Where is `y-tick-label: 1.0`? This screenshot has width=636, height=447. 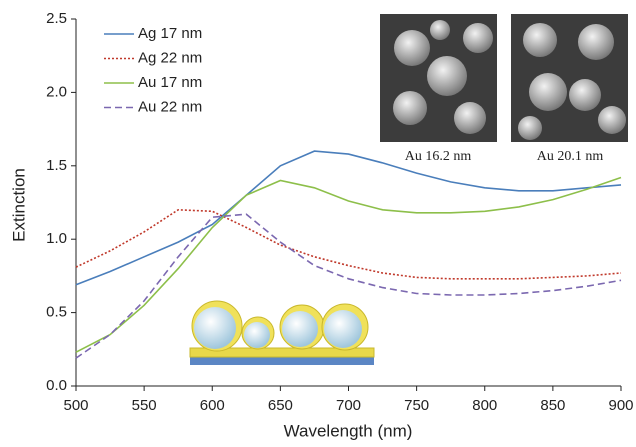
y-tick-label: 1.0 is located at coordinates (56, 238).